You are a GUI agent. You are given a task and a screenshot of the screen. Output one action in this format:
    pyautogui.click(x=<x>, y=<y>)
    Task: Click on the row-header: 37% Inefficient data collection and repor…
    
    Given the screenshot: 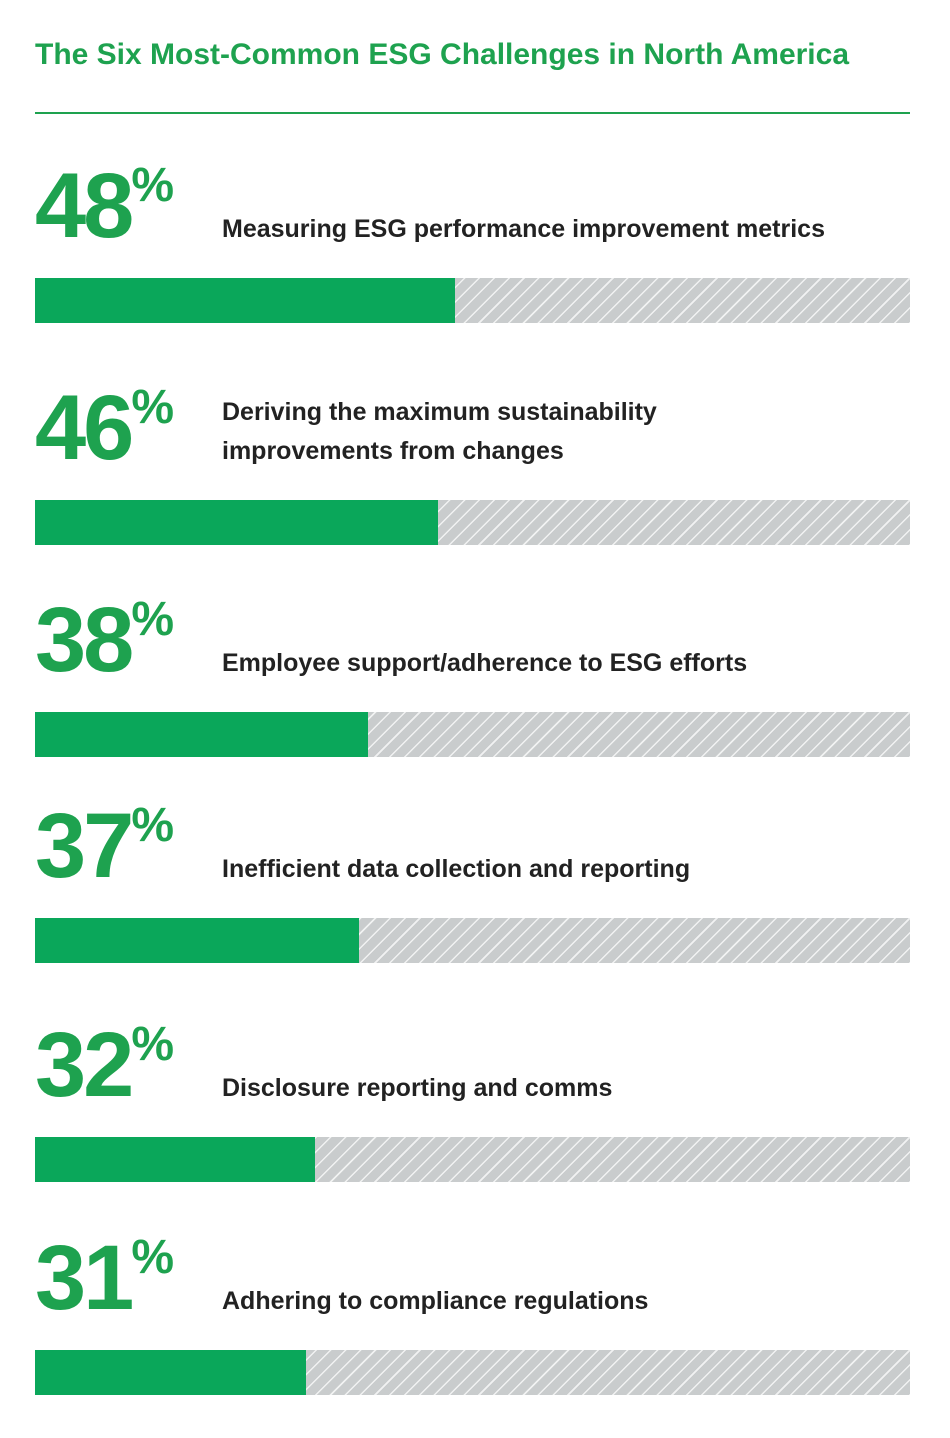 What is the action you would take?
    pyautogui.click(x=472, y=846)
    